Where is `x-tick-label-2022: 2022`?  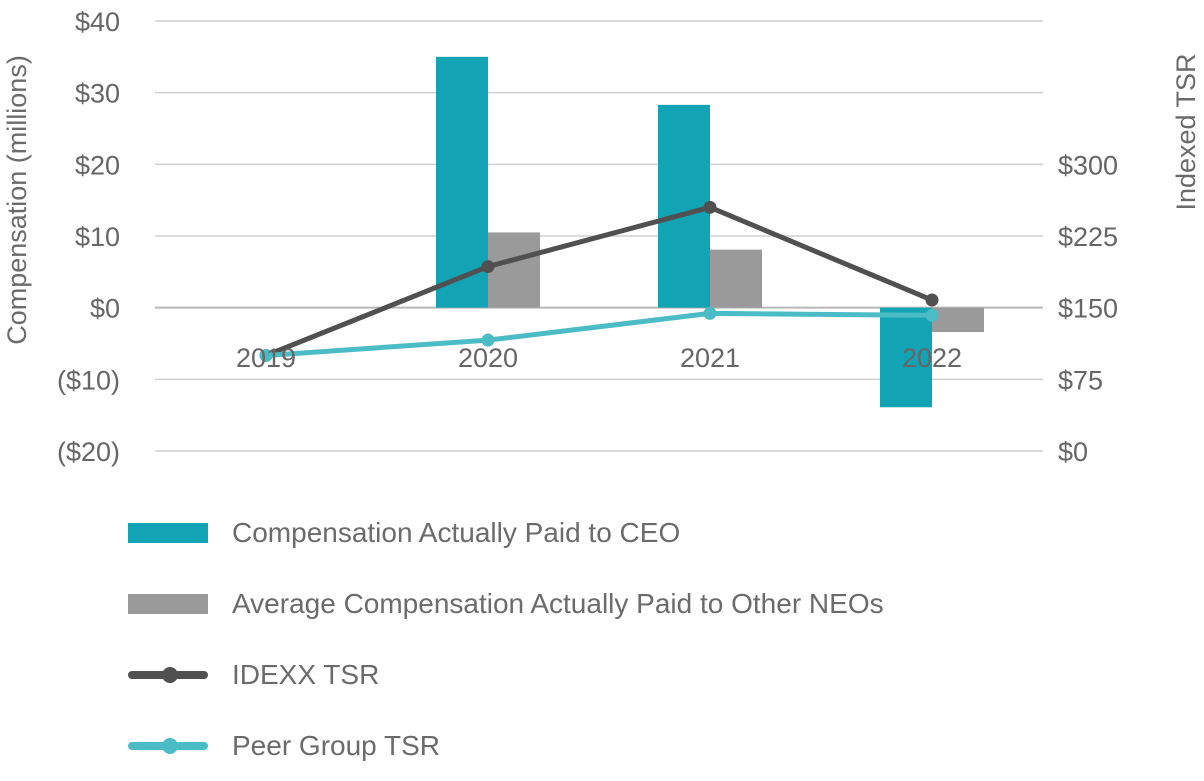
x-tick-label-2022: 2022 is located at coordinates (932, 358).